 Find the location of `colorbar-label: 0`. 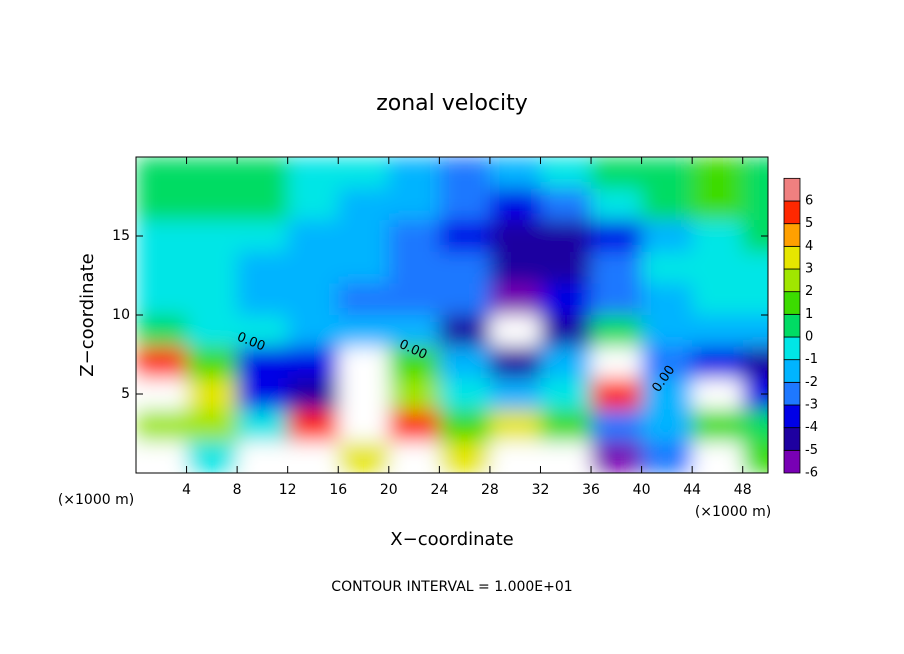

colorbar-label: 0 is located at coordinates (809, 337).